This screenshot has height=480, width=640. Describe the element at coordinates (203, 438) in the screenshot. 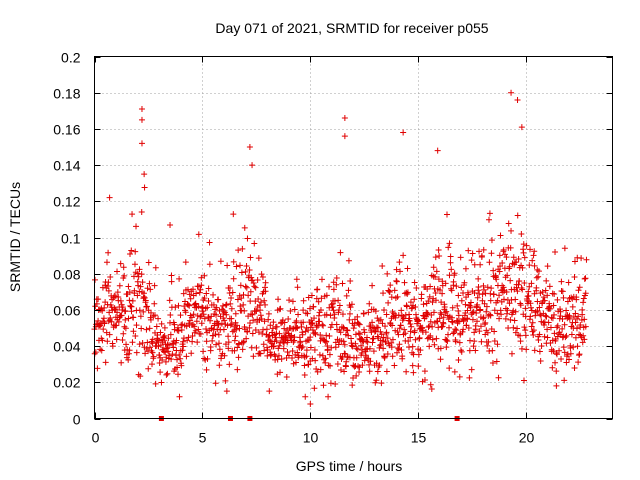

I see `x-tick-label: 5` at that location.